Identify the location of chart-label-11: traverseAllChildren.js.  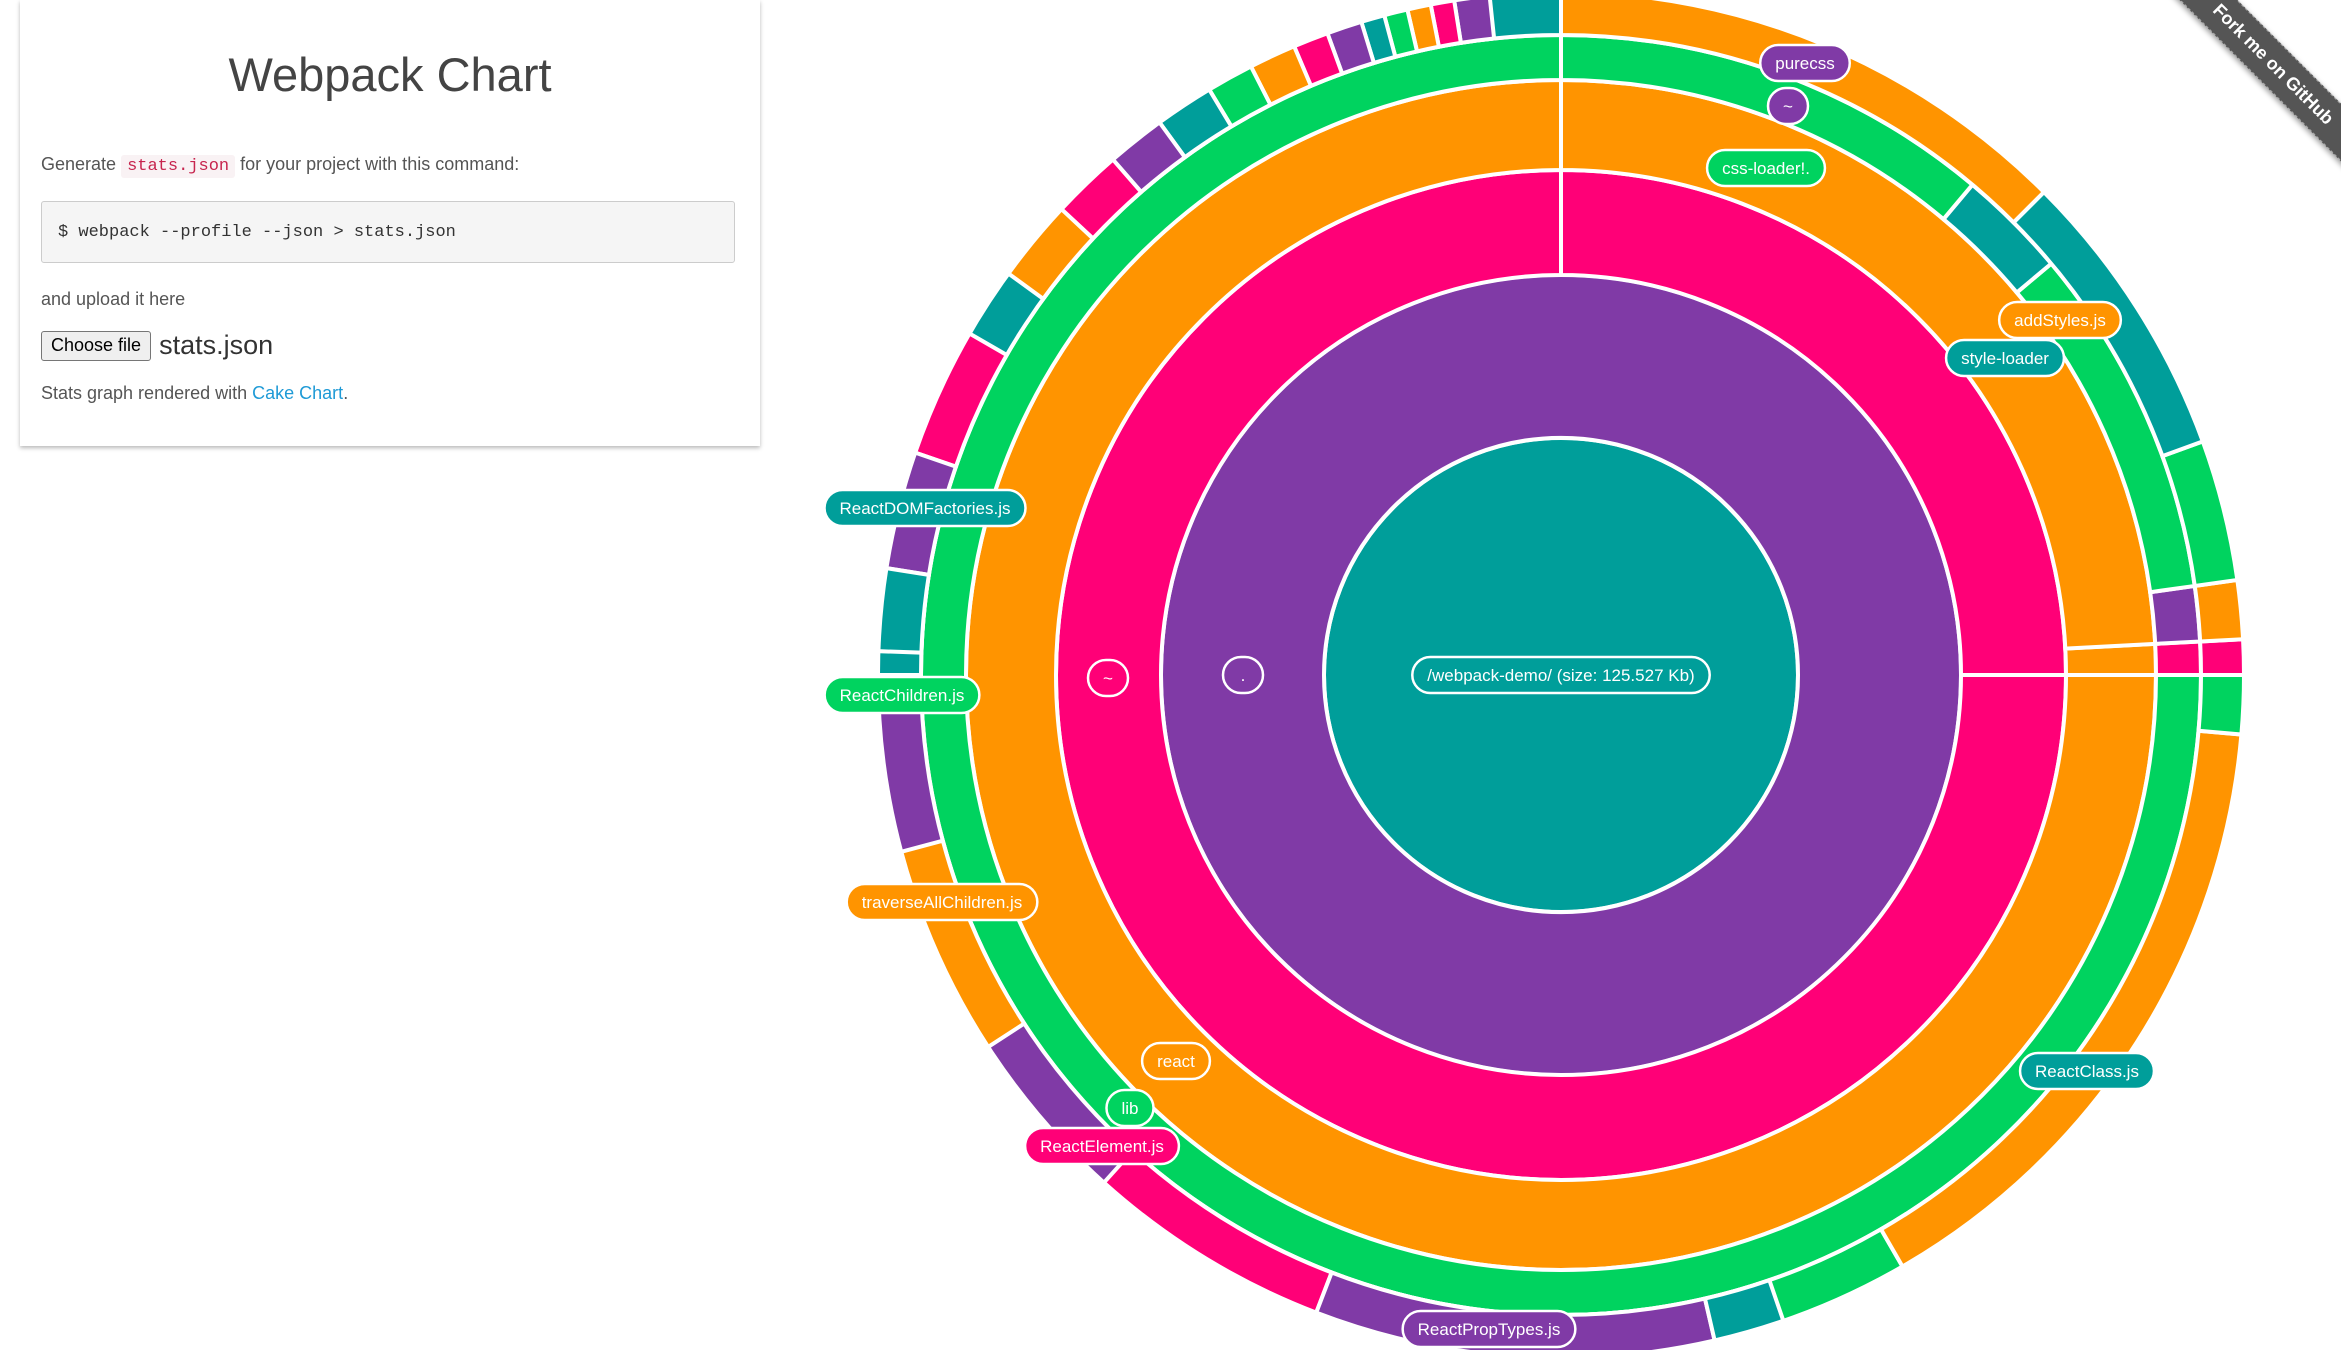
(942, 902).